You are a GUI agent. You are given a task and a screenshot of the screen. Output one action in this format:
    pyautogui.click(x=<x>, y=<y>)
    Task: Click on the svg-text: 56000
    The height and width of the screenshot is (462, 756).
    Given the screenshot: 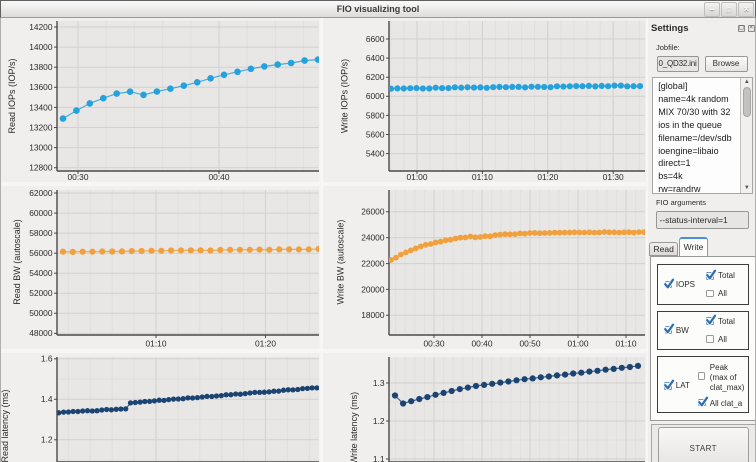 What is the action you would take?
    pyautogui.click(x=41, y=253)
    